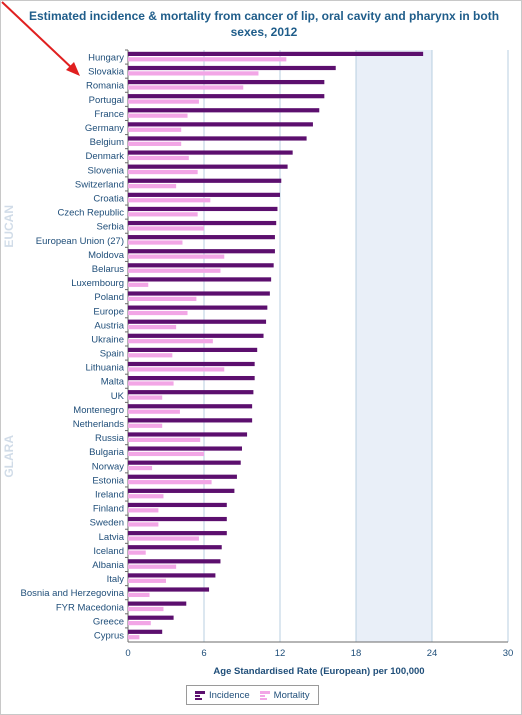 The image size is (522, 715). Describe the element at coordinates (264, 695) in the screenshot. I see `mortality-swatch-icon` at that location.